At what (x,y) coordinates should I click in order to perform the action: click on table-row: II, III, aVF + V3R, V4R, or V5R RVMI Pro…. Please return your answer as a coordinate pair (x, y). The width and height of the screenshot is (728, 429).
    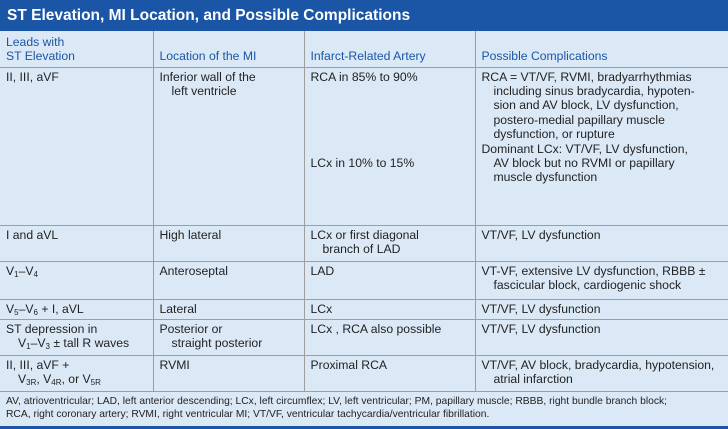
    Looking at the image, I should click on (364, 373).